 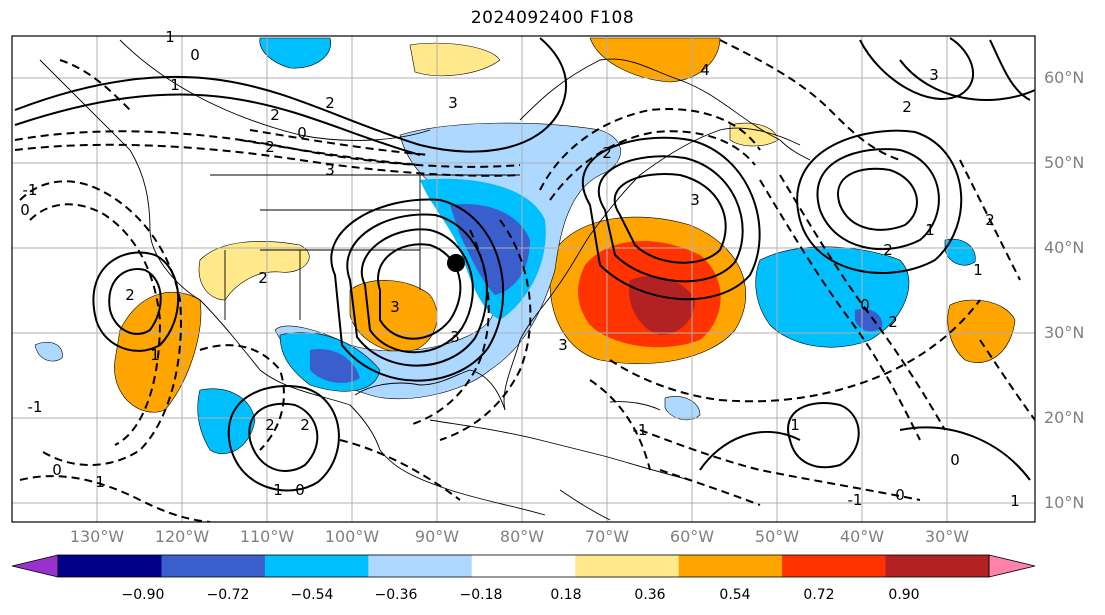 What do you see at coordinates (947, 536) in the screenshot?
I see `lon-label-30w: 30°W` at bounding box center [947, 536].